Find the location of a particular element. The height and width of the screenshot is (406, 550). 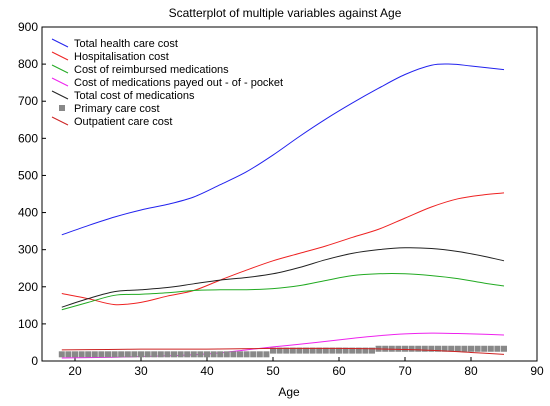

y-tick-label: 600 is located at coordinates (28, 138).